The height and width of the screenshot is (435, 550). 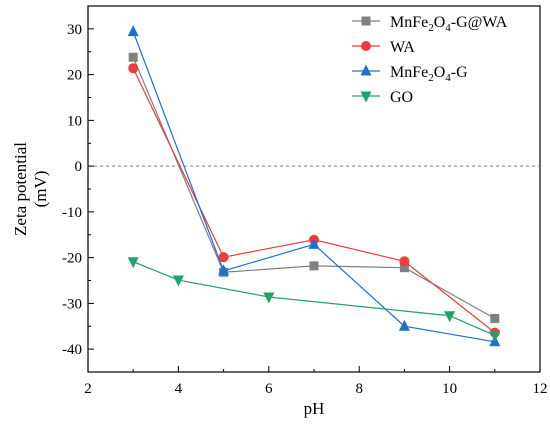 What do you see at coordinates (72, 304) in the screenshot?
I see `y-tick-label: -30` at bounding box center [72, 304].